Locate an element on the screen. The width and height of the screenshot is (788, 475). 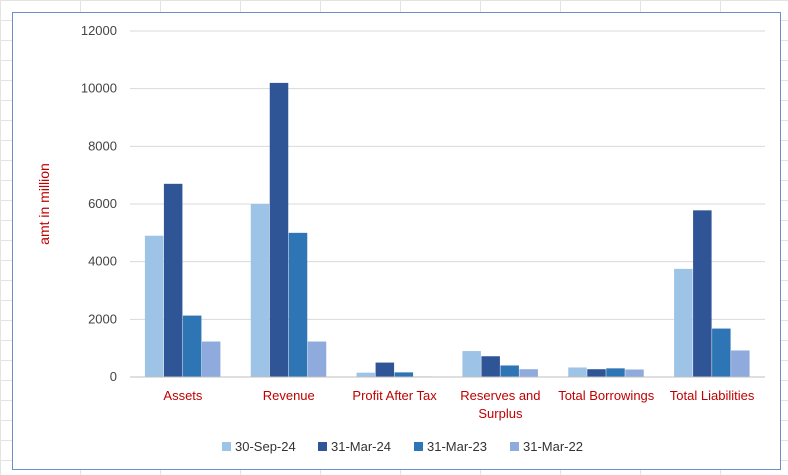
legend-item: 31-Mar-24 is located at coordinates (354, 446).